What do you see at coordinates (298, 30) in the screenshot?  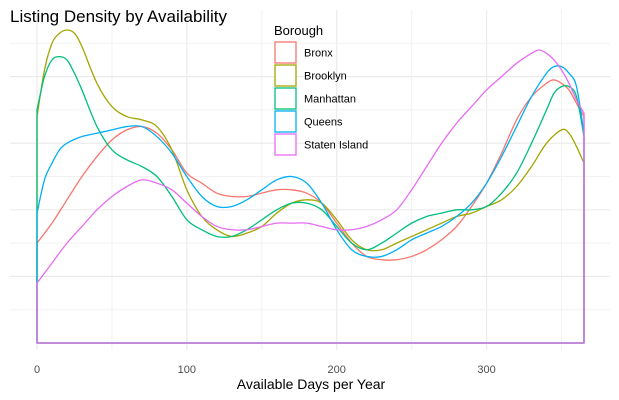 I see `legend-title: Borough` at bounding box center [298, 30].